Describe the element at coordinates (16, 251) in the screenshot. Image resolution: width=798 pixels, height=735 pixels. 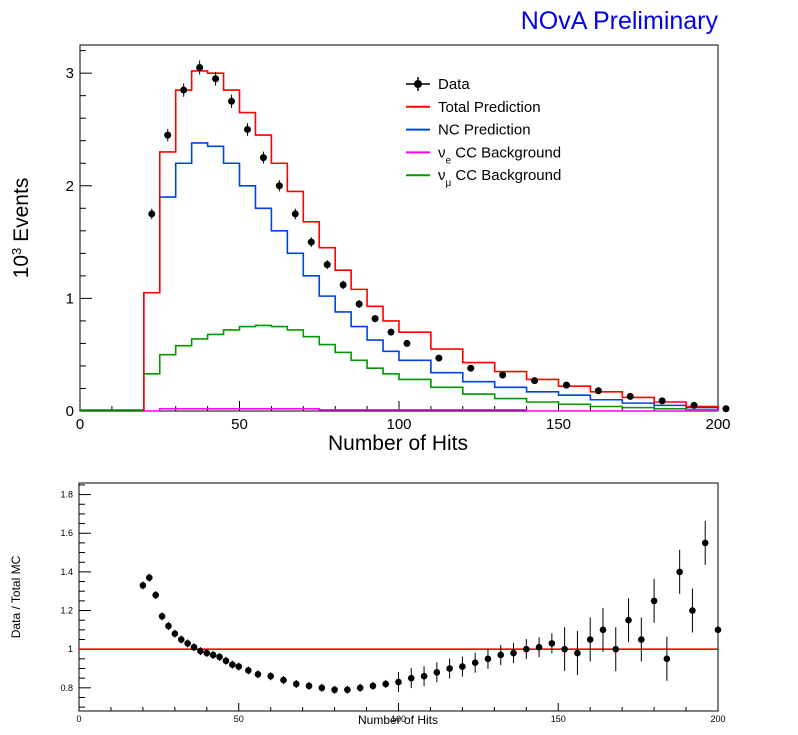
I see `y-label-exponent: 3` at that location.